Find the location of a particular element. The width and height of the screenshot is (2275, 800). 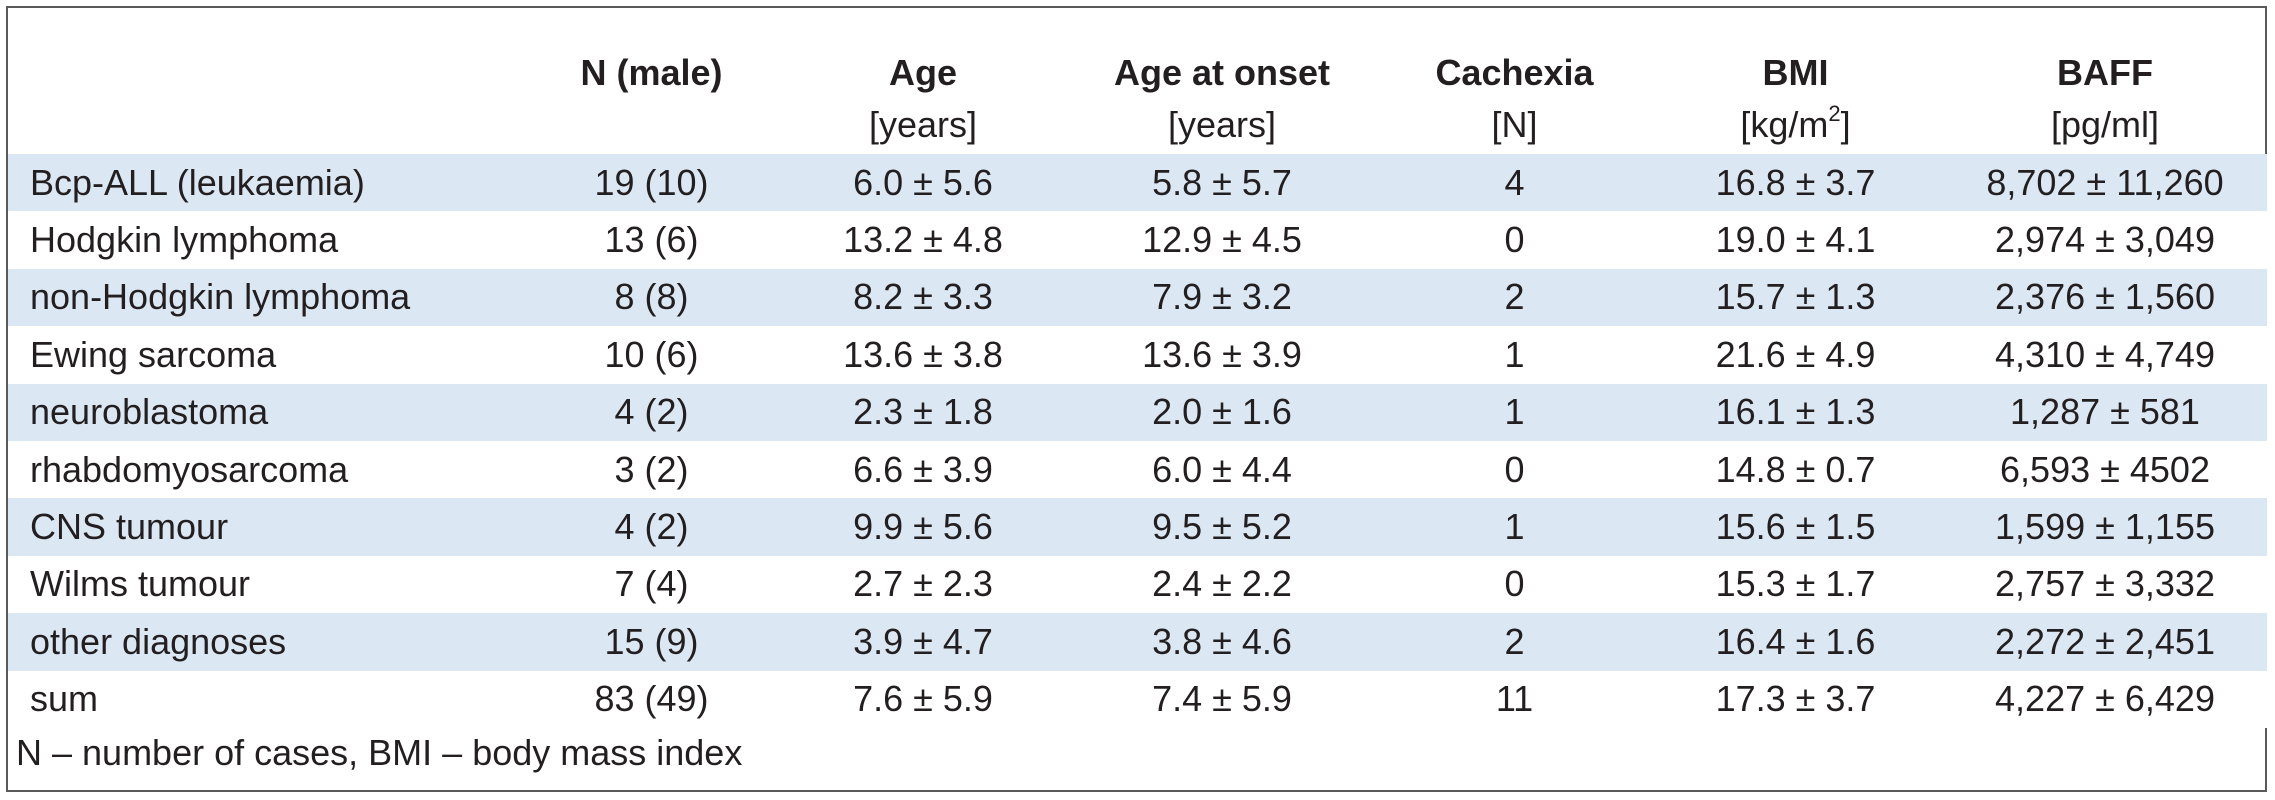

cell-age: 3.9 ± 4.7 is located at coordinates (923, 642).